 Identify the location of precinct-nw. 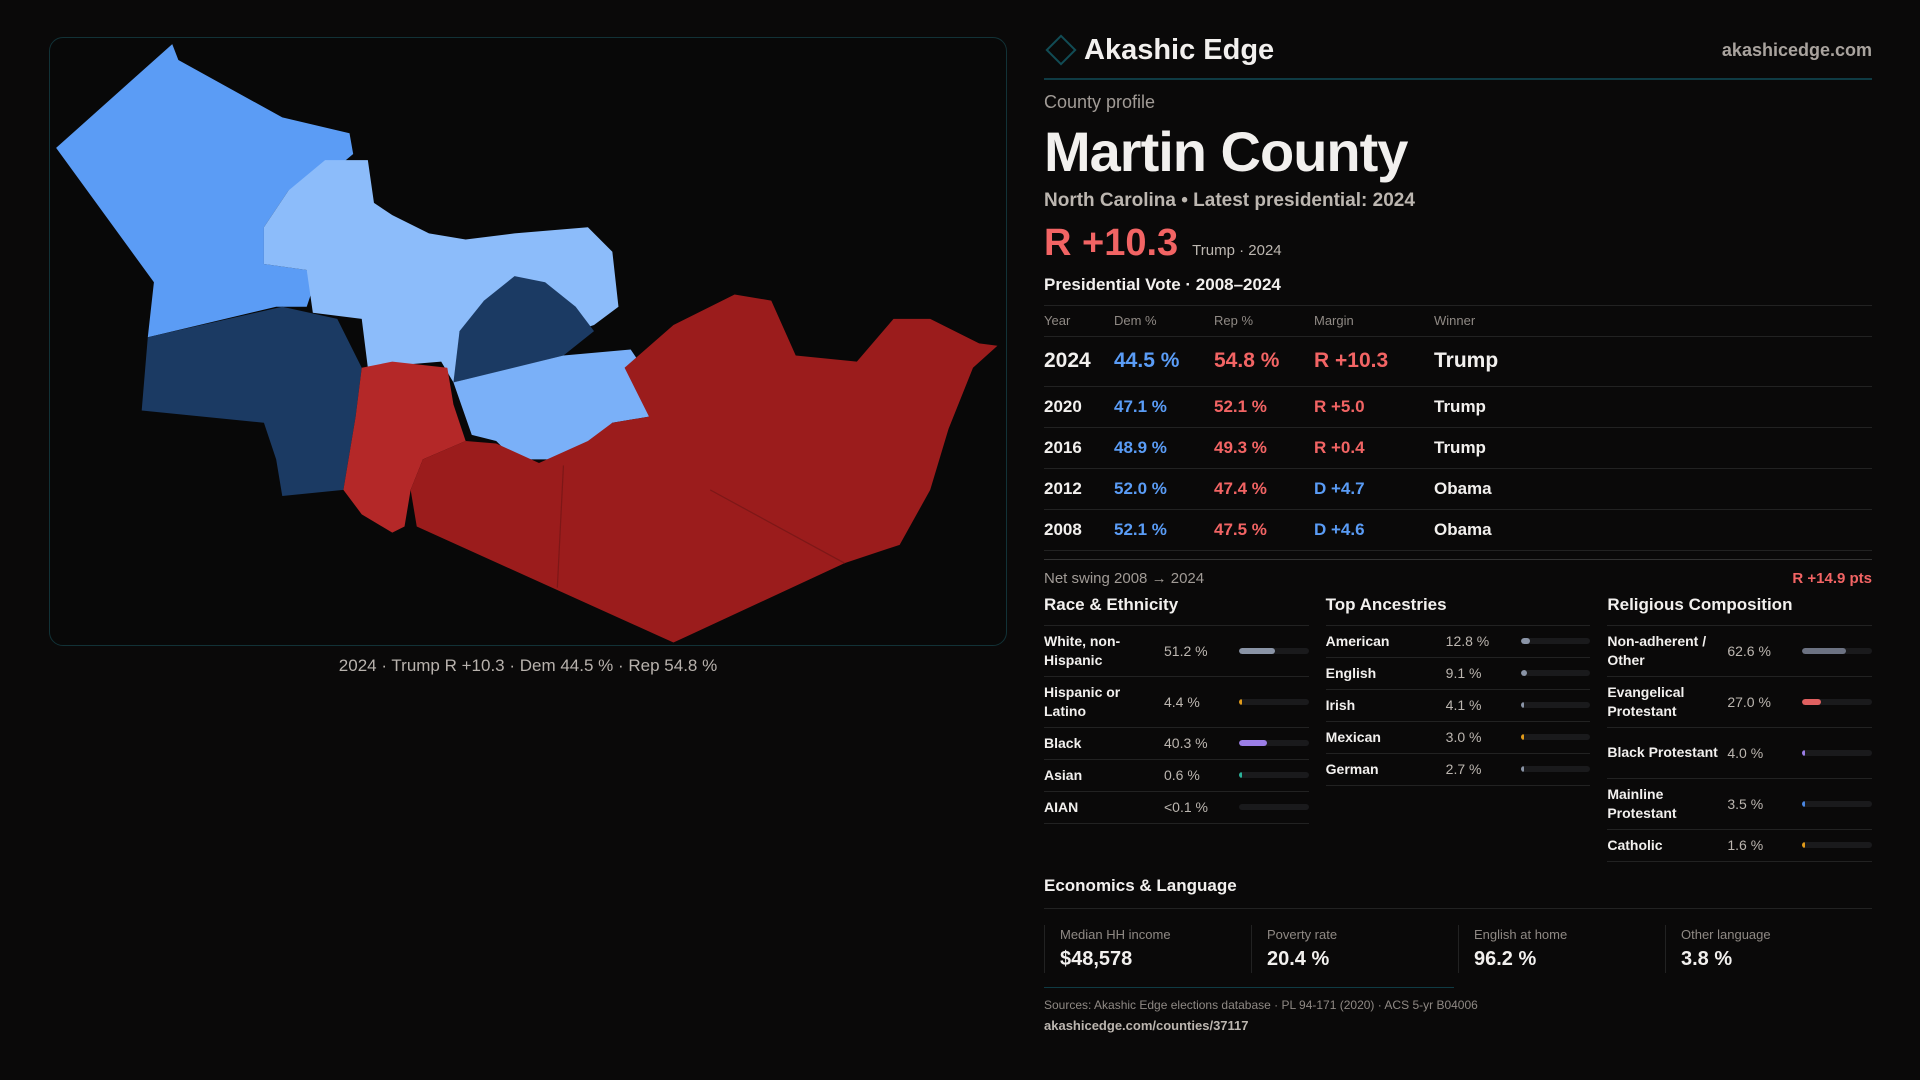
(205, 191).